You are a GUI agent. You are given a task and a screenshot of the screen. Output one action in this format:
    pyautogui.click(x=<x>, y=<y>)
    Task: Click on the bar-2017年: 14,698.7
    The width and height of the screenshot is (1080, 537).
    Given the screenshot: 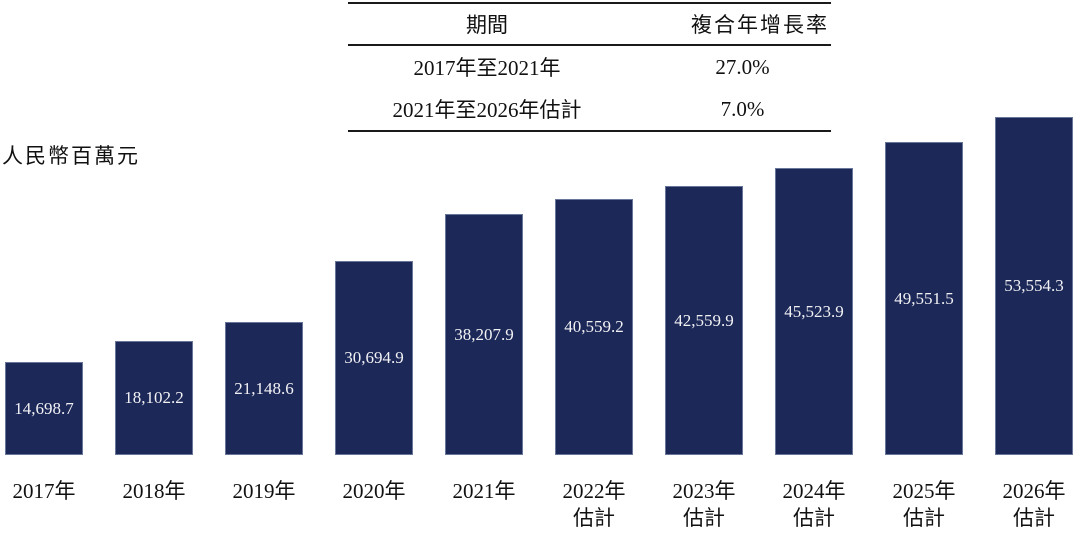 What is the action you would take?
    pyautogui.click(x=44, y=408)
    